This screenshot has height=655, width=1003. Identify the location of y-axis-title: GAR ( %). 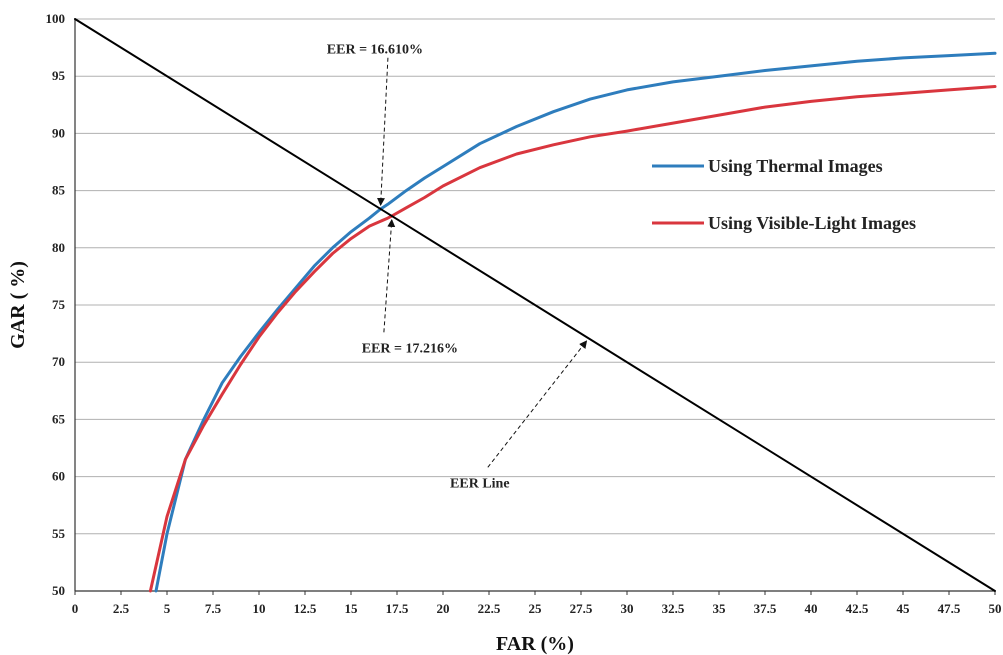
(18, 305).